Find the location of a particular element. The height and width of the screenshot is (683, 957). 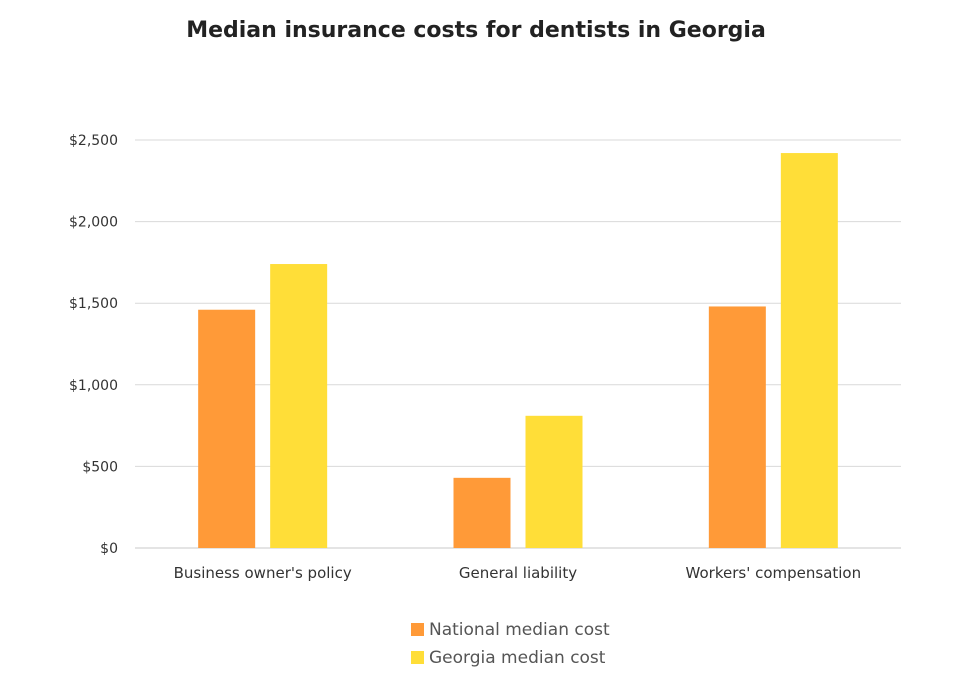

y-tick-label: $2,500 is located at coordinates (93, 141).